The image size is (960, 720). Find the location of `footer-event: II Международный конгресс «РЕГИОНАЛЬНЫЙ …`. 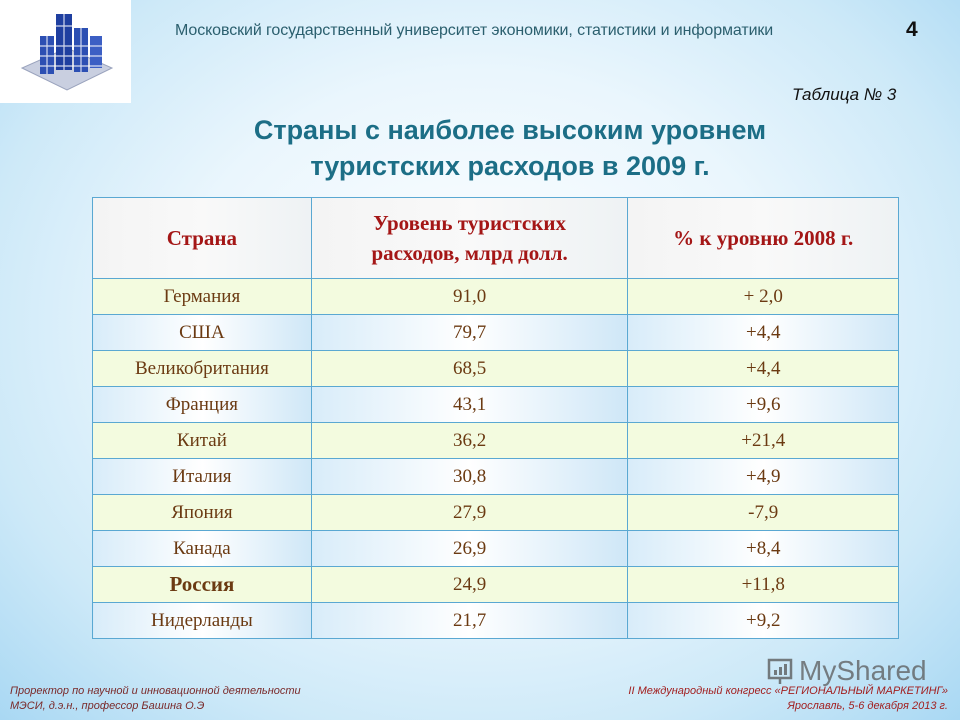

footer-event: II Международный конгресс «РЕГИОНАЛЬНЫЙ … is located at coordinates (788, 699).